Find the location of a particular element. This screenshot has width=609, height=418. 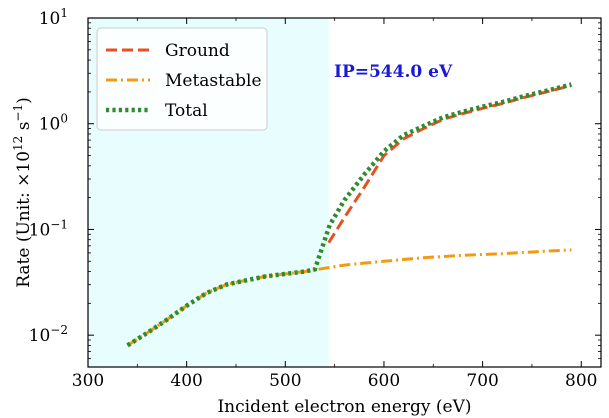

x-tick-label: 700 is located at coordinates (482, 381).